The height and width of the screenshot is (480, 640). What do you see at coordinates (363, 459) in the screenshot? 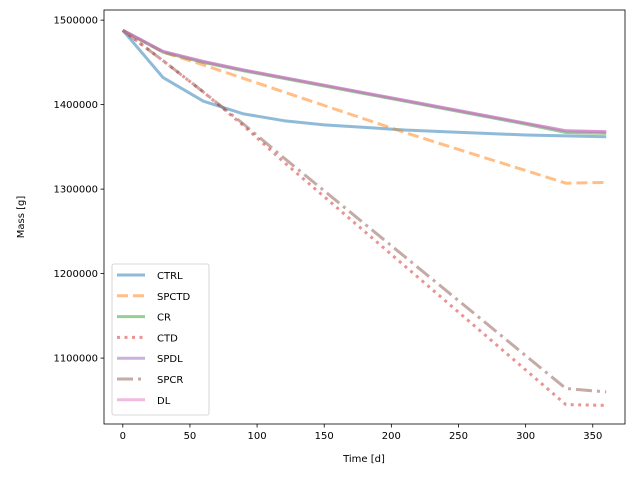
I see `x-axis-label: Time [d]` at bounding box center [363, 459].